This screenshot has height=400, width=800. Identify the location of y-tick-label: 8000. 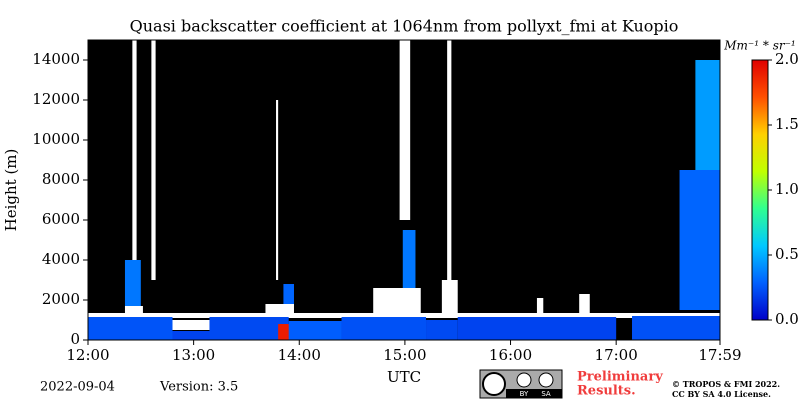
(61, 179).